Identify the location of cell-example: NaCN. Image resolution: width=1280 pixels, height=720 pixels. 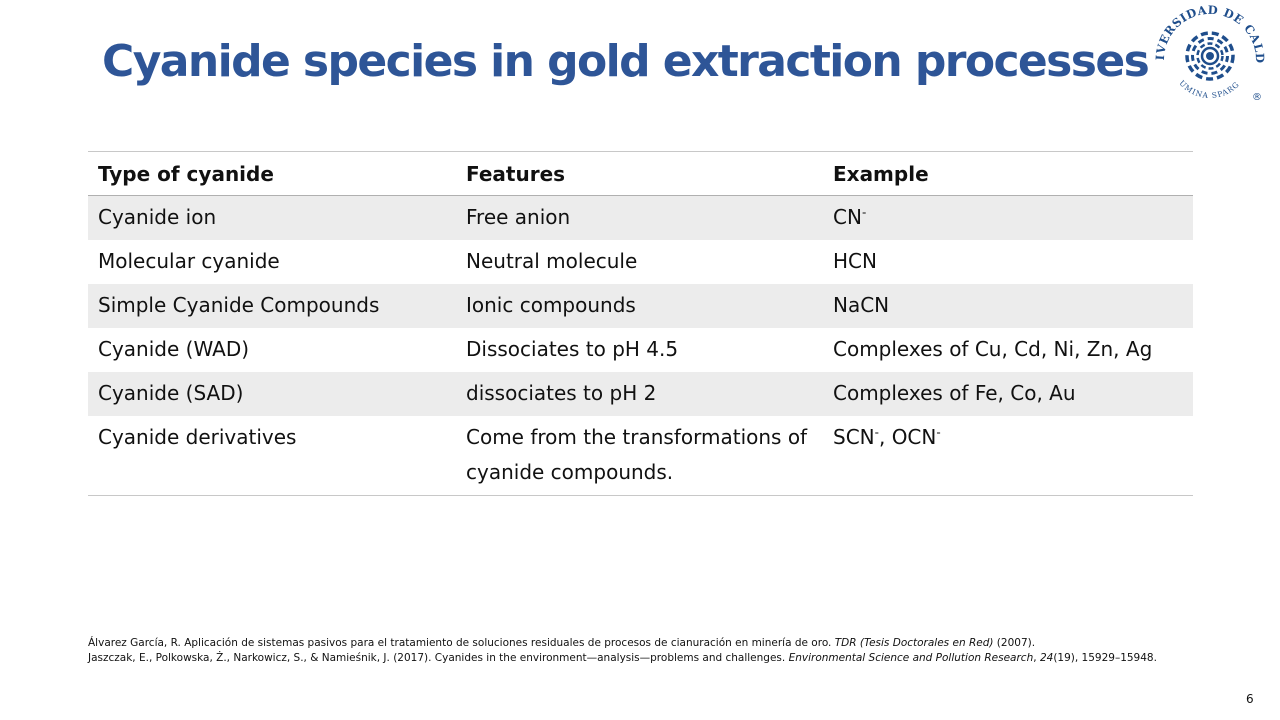
(861, 305).